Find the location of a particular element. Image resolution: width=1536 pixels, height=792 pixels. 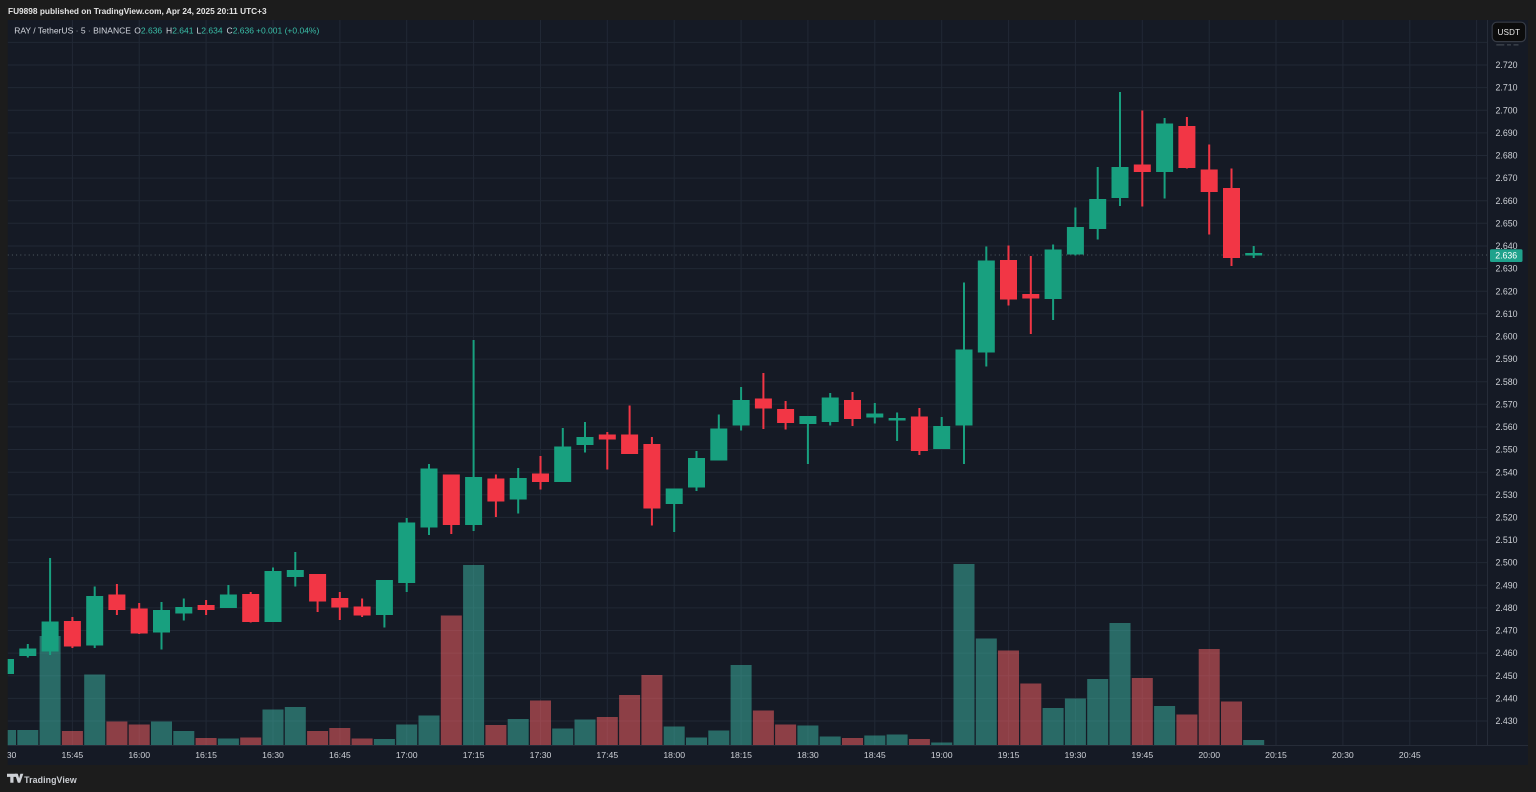

svg-text: 19:45 is located at coordinates (1142, 755).